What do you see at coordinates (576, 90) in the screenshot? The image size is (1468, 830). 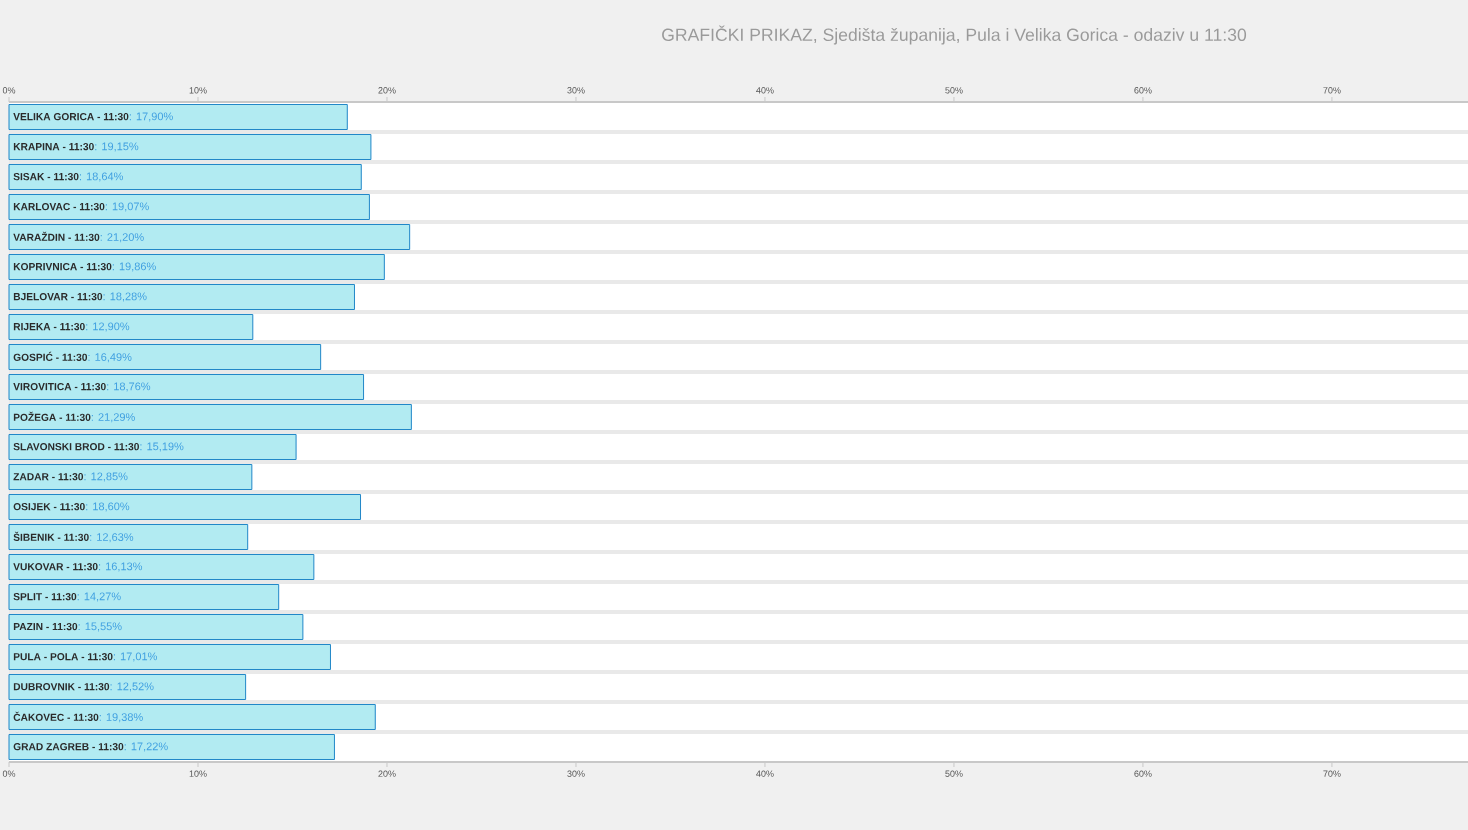 I see `x-tick-label: 30%` at bounding box center [576, 90].